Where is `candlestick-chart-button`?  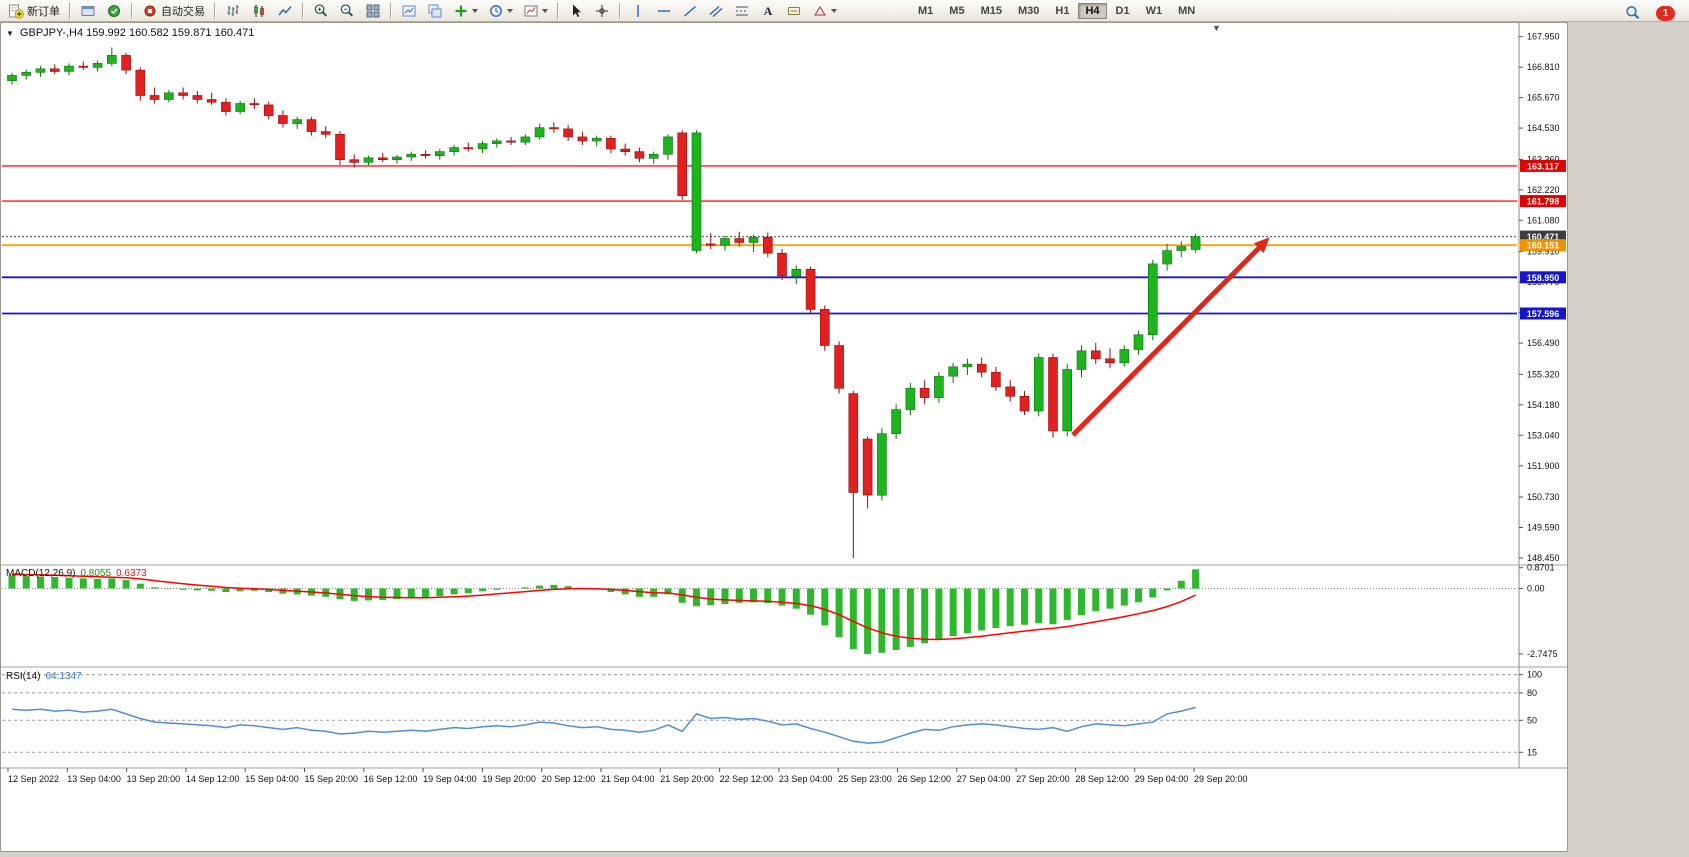
candlestick-chart-button is located at coordinates (259, 11).